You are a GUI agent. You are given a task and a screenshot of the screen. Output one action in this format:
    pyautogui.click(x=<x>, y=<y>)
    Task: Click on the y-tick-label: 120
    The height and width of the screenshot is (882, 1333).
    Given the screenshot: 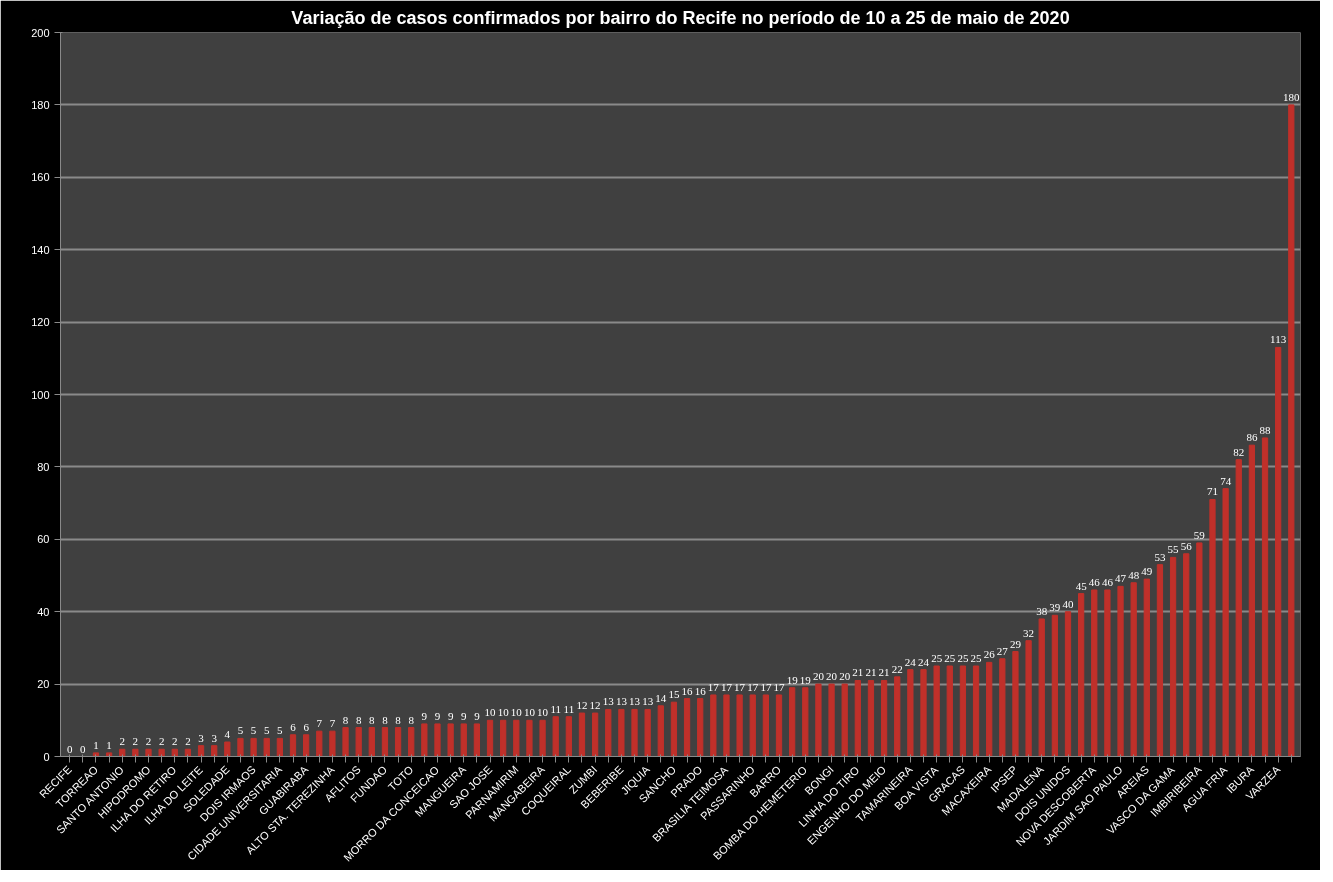 What is the action you would take?
    pyautogui.click(x=40, y=322)
    